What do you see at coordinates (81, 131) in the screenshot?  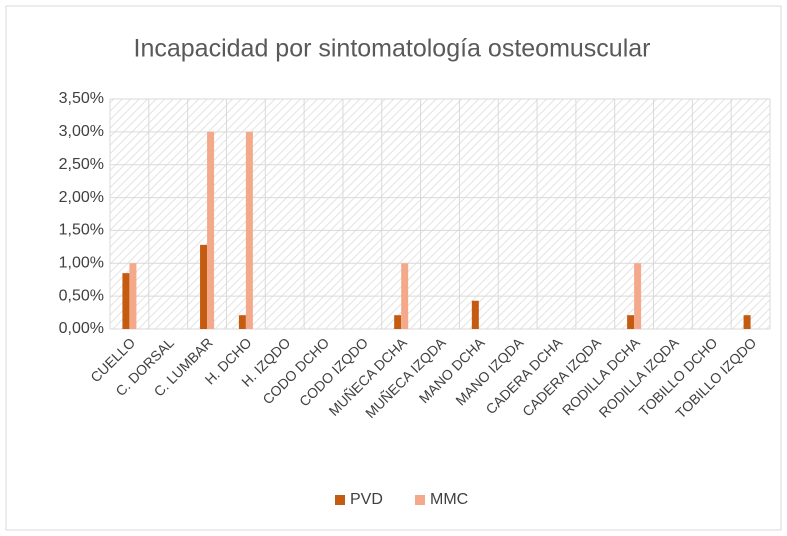 I see `y-tick-label: 3,00%` at bounding box center [81, 131].